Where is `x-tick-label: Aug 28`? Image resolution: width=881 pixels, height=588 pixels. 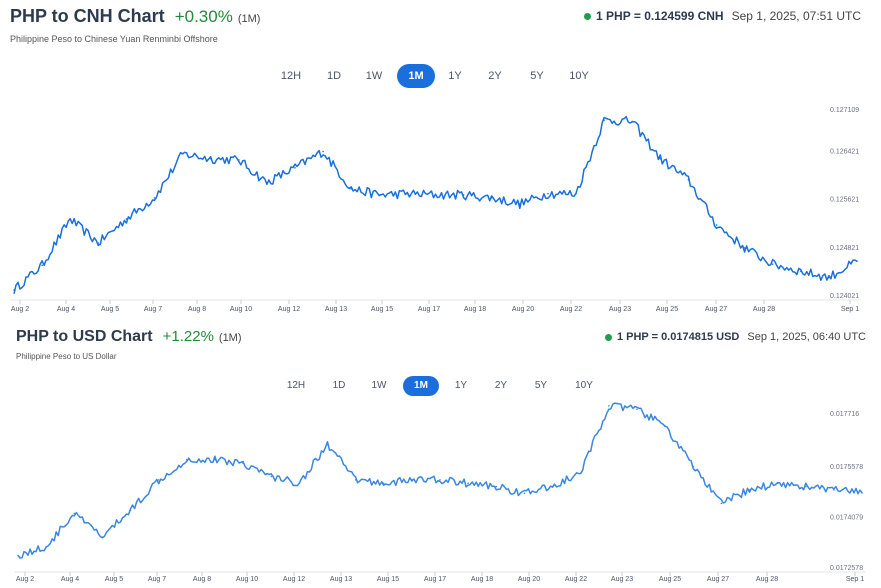 x-tick-label: Aug 28 is located at coordinates (764, 309).